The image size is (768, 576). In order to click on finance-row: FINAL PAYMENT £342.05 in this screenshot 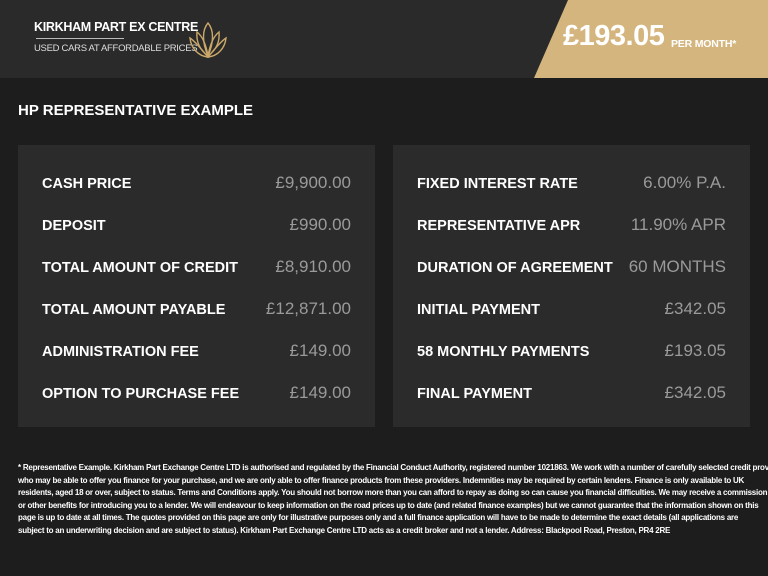, I will do `click(571, 394)`.